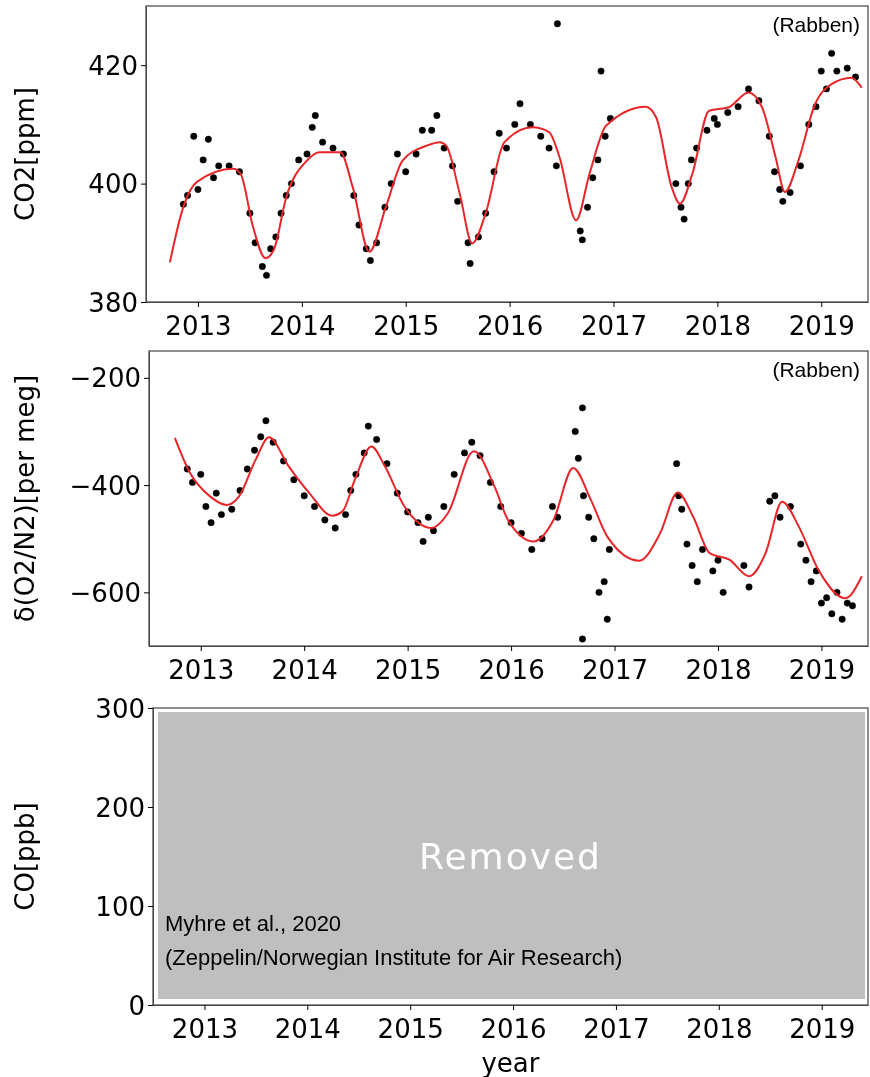 This screenshot has height=1077, width=870. I want to click on y-tick-label: −200, so click(105, 378).